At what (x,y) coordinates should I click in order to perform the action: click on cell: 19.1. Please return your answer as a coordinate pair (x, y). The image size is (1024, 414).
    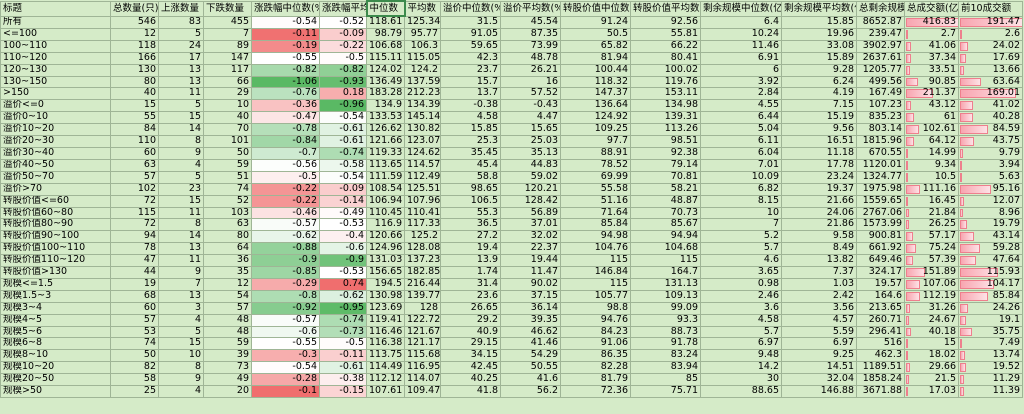
    Looking at the image, I should click on (990, 320).